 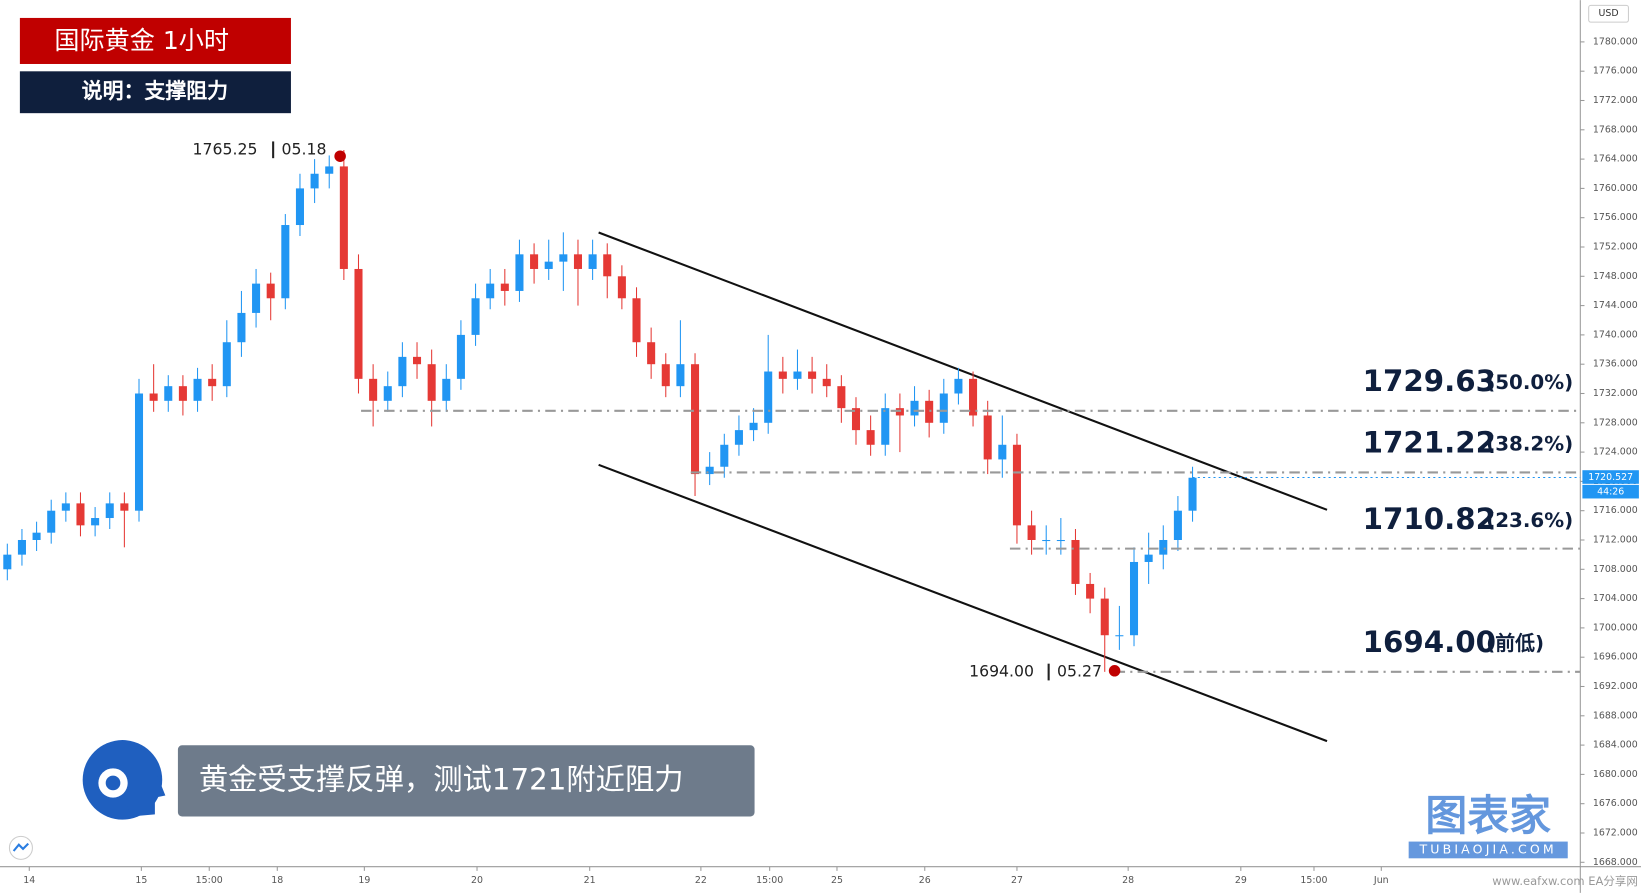 I want to click on channel-lower, so click(x=963, y=603).